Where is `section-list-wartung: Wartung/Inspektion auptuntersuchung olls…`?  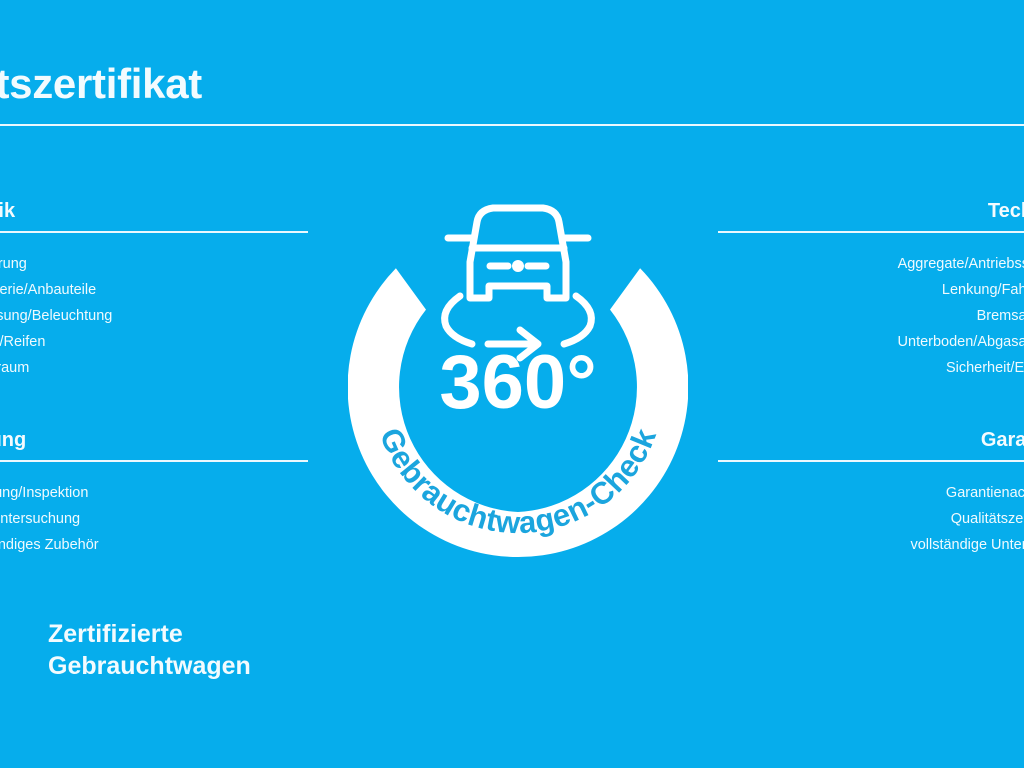 section-list-wartung: Wartung/Inspektion auptuntersuchung olls… is located at coordinates (154, 519).